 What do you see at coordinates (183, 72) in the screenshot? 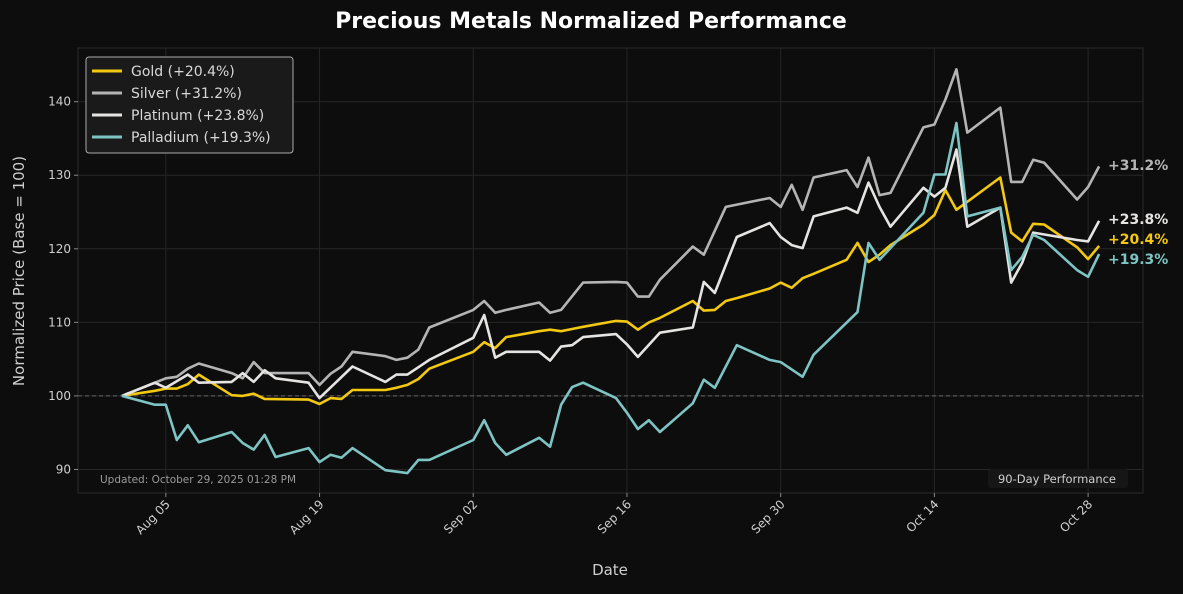
I see `legend-entry: Gold (+20.4%)` at bounding box center [183, 72].